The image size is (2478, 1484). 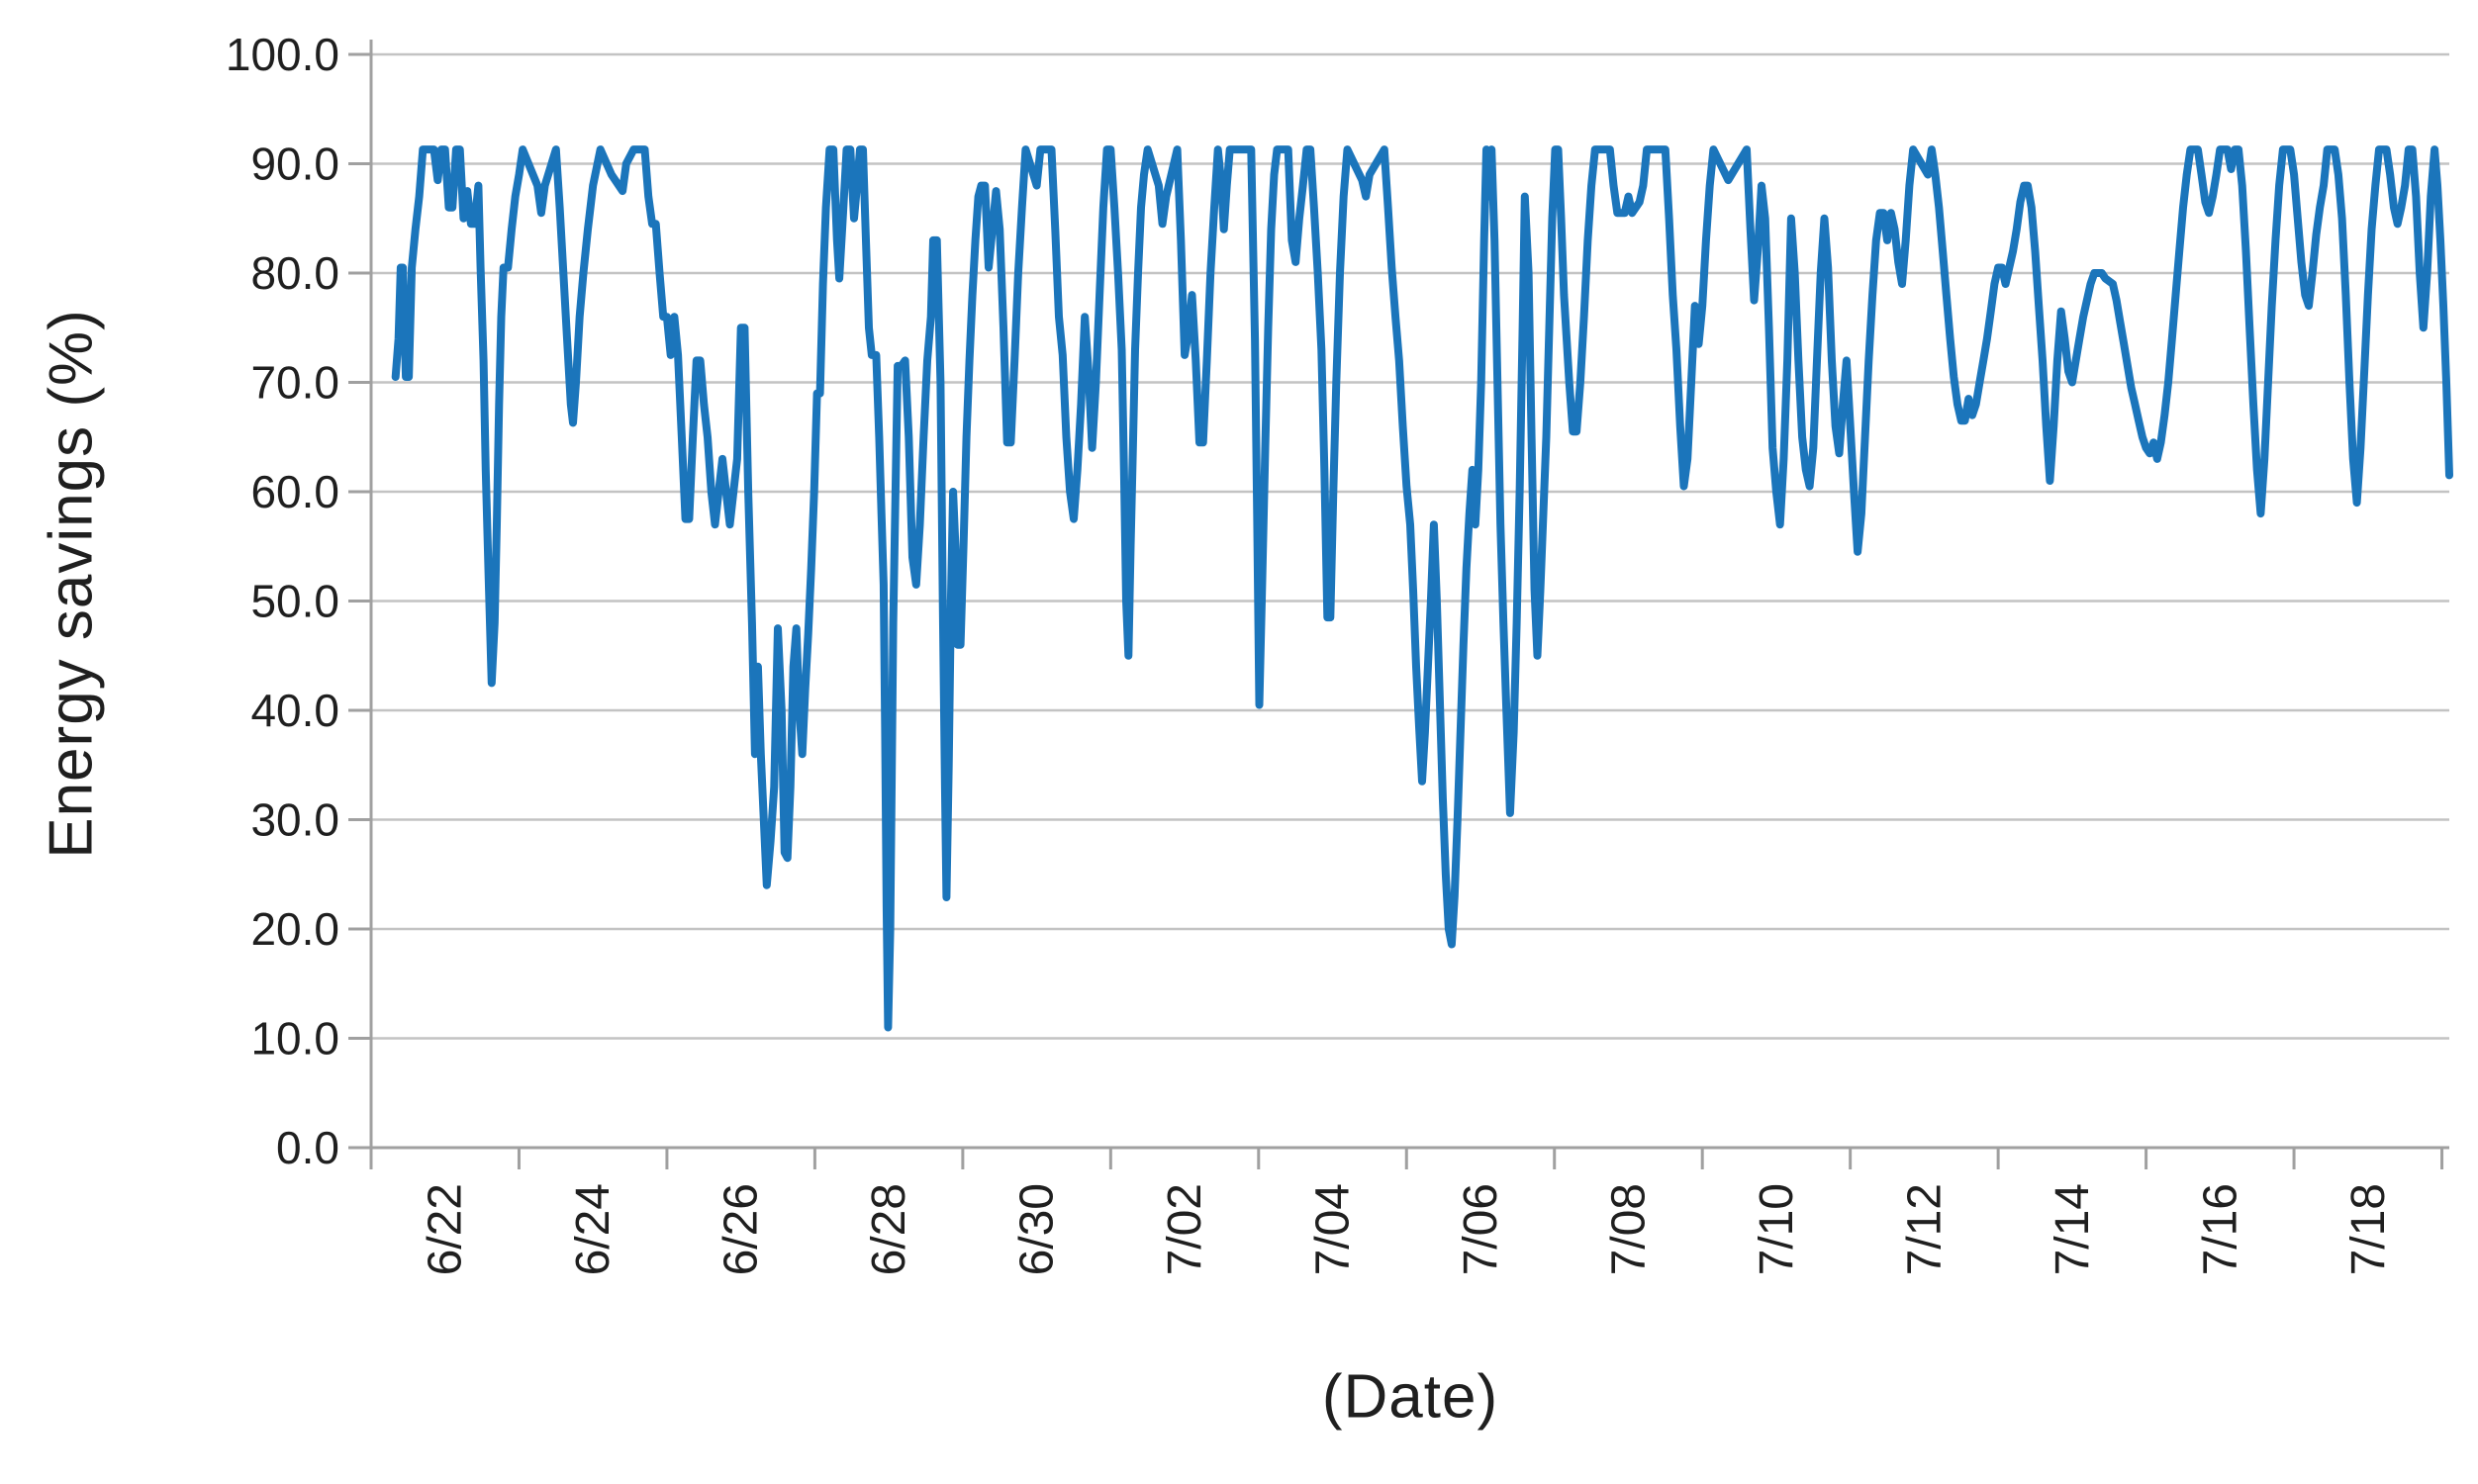 I want to click on y-tick-label: 20.0, so click(x=294, y=929).